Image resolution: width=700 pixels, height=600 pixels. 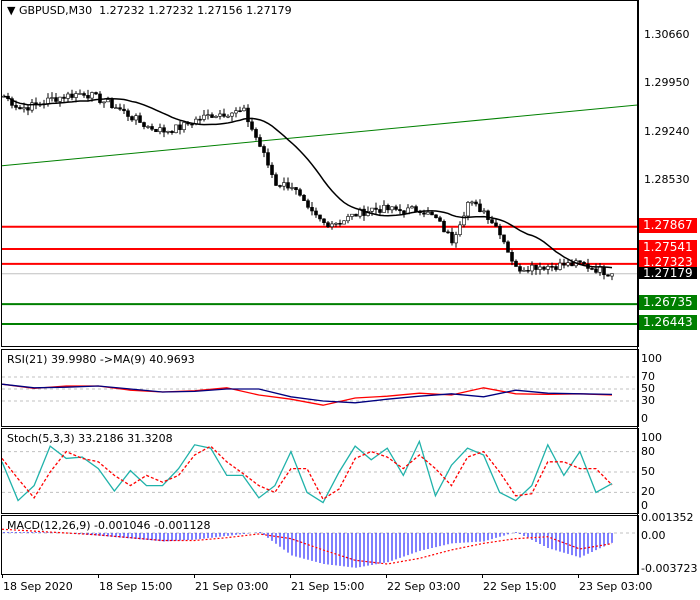 I want to click on price-axis-line, so click(x=637, y=287).